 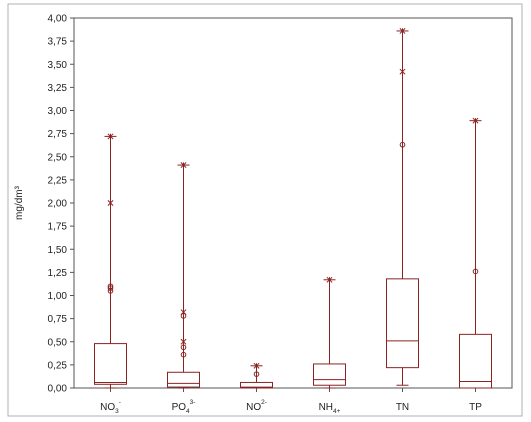 What do you see at coordinates (58, 227) in the screenshot?
I see `y-tick-label: 1,75` at bounding box center [58, 227].